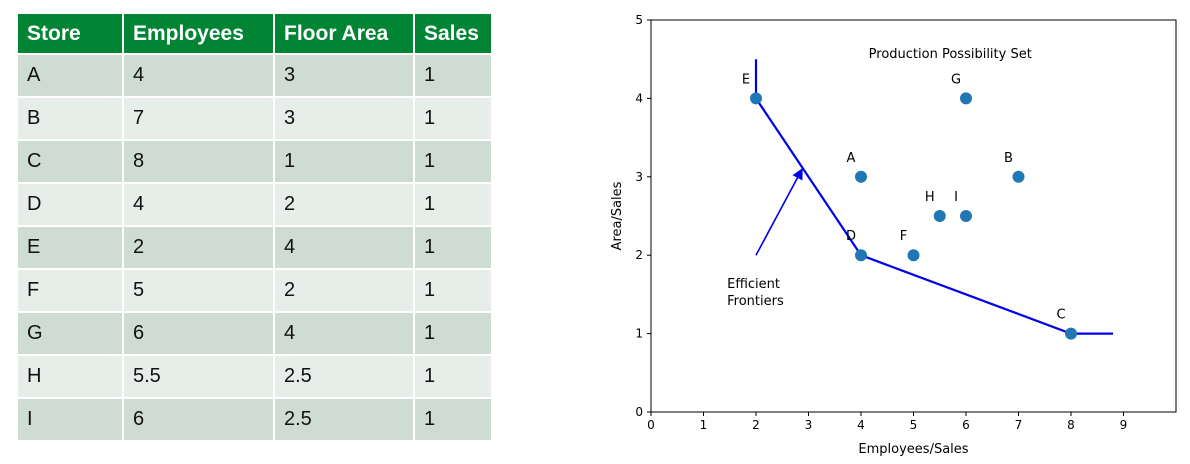 The image size is (1190, 464). What do you see at coordinates (70, 333) in the screenshot?
I see `table-cell-store: G` at bounding box center [70, 333].